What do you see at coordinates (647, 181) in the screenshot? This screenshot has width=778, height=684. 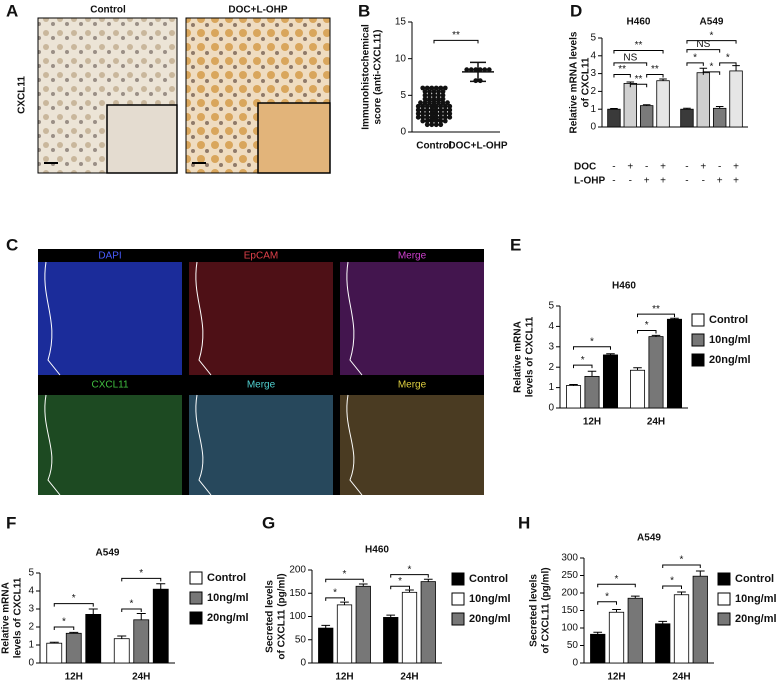 I see `row-sign: +` at bounding box center [647, 181].